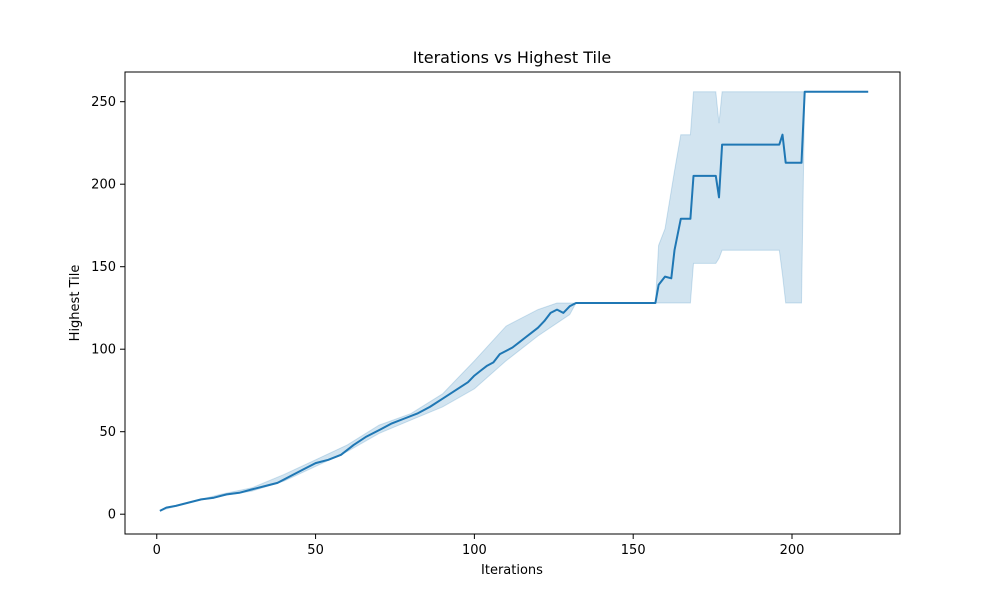  What do you see at coordinates (103, 267) in the screenshot?
I see `y-tick-label: 150` at bounding box center [103, 267].